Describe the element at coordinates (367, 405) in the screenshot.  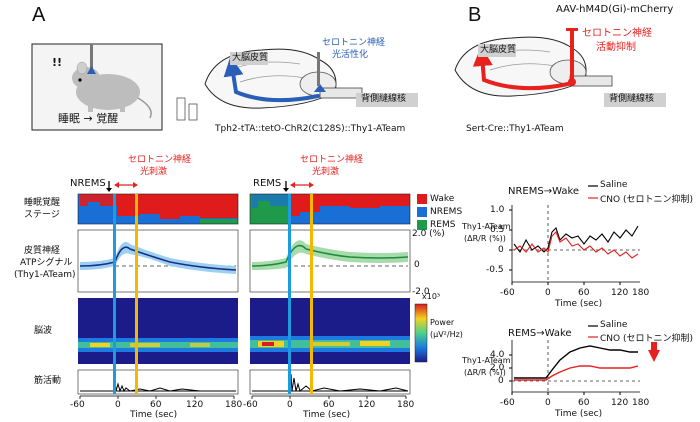
I see `xtick-a-right-3: 120` at that location.